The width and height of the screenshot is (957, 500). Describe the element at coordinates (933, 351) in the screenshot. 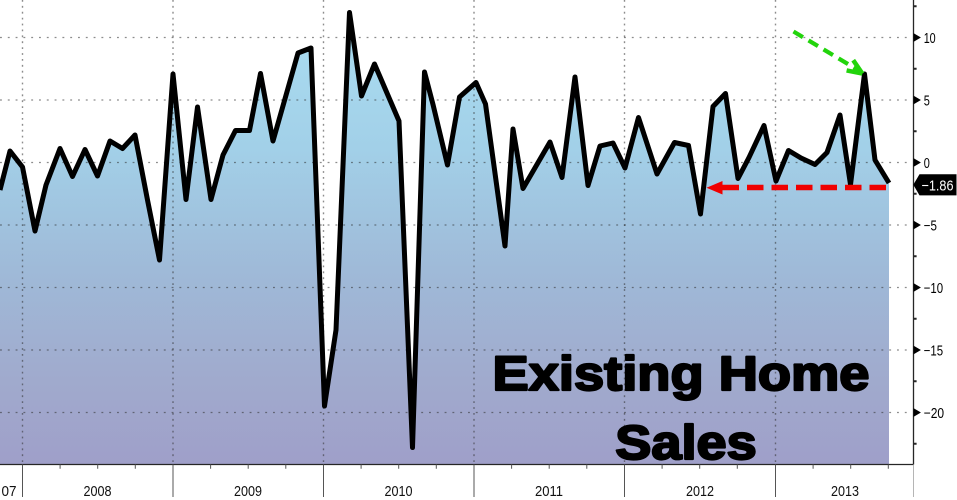

I see `svg-text: −15` at that location.